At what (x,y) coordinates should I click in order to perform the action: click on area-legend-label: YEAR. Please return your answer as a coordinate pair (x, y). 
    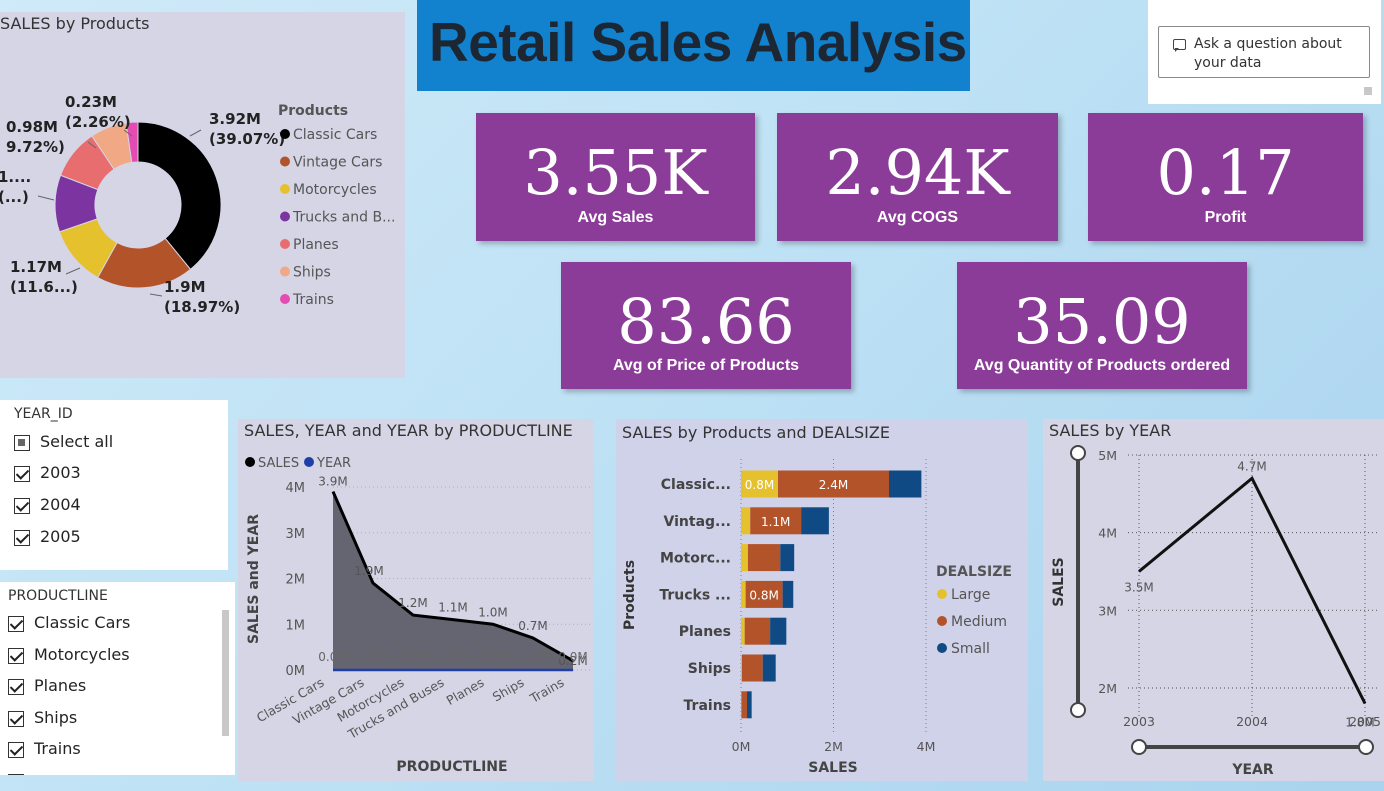
    Looking at the image, I should click on (333, 463).